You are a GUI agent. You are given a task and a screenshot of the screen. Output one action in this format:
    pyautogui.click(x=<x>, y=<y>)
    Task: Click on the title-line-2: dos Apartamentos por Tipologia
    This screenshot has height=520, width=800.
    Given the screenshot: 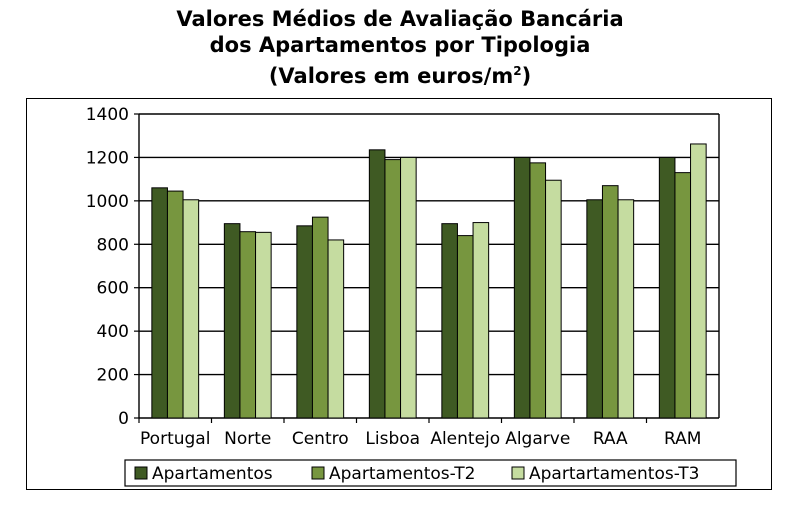 What is the action you would take?
    pyautogui.click(x=400, y=45)
    